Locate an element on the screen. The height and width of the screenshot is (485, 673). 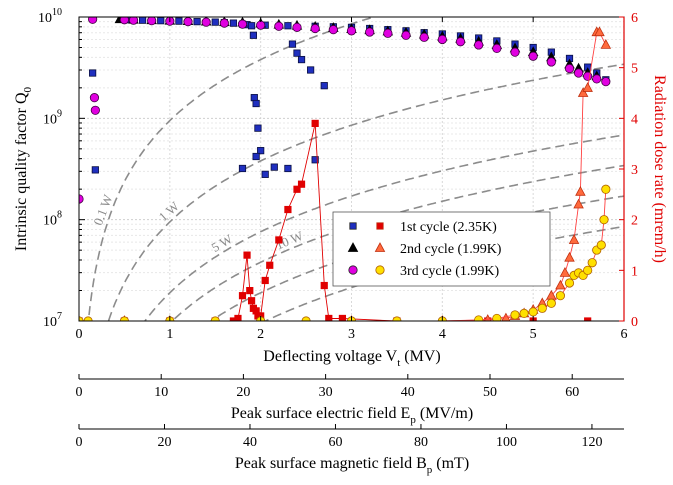
secondary-tick-label: 10 is located at coordinates (161, 392).